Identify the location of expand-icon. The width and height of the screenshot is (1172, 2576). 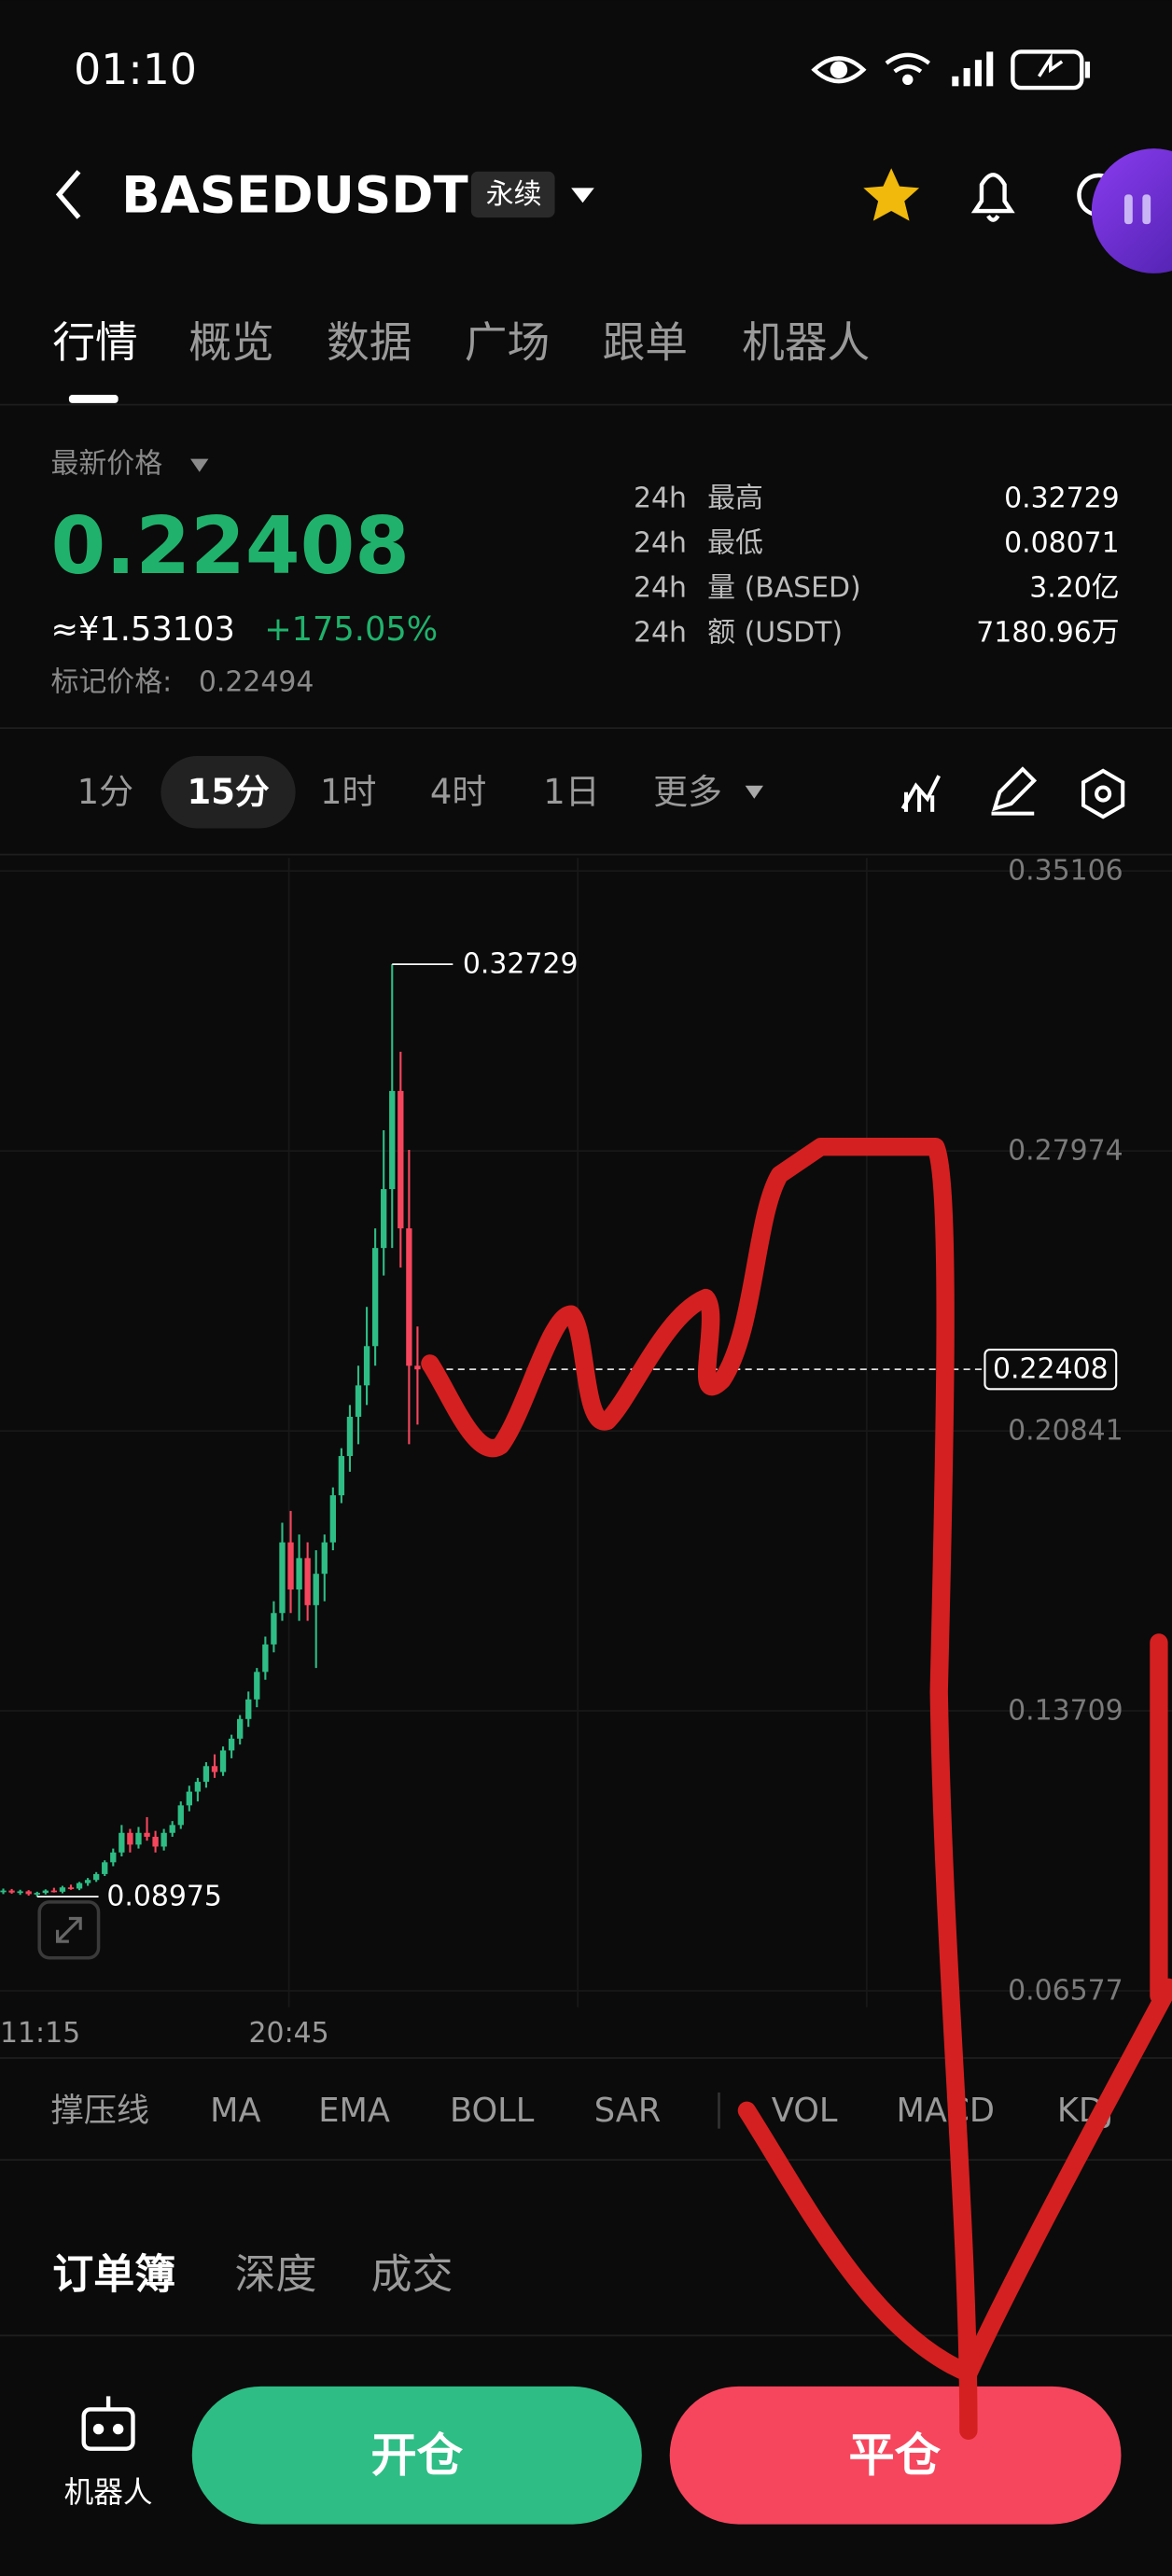
(68, 1929).